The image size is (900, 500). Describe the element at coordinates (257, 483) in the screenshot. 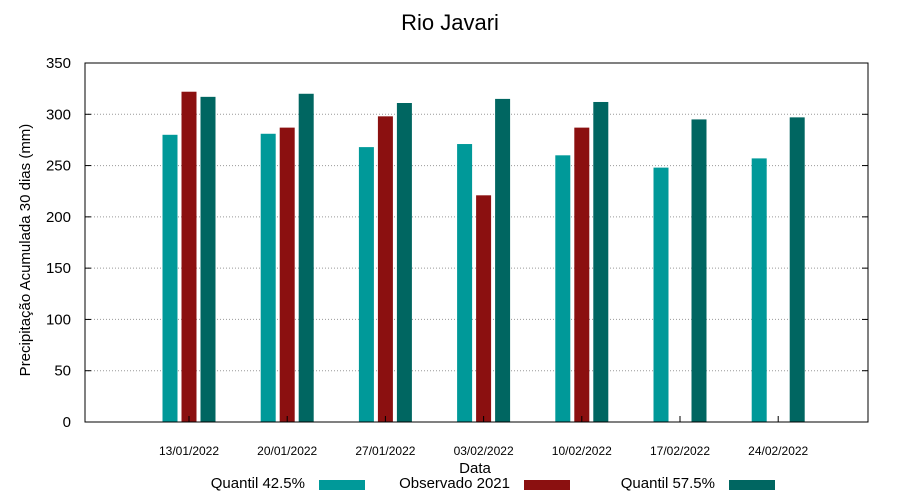

I see `legend-label: Quantil 42.5%` at that location.